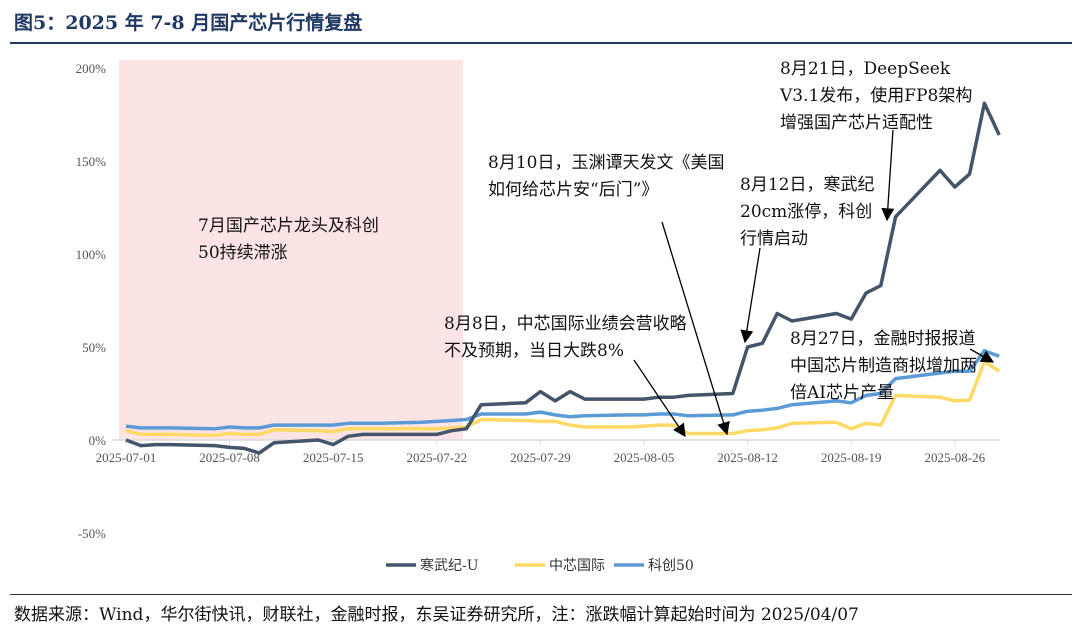 This screenshot has height=643, width=1080. Describe the element at coordinates (577, 566) in the screenshot. I see `legend-label: 中芯国际` at that location.